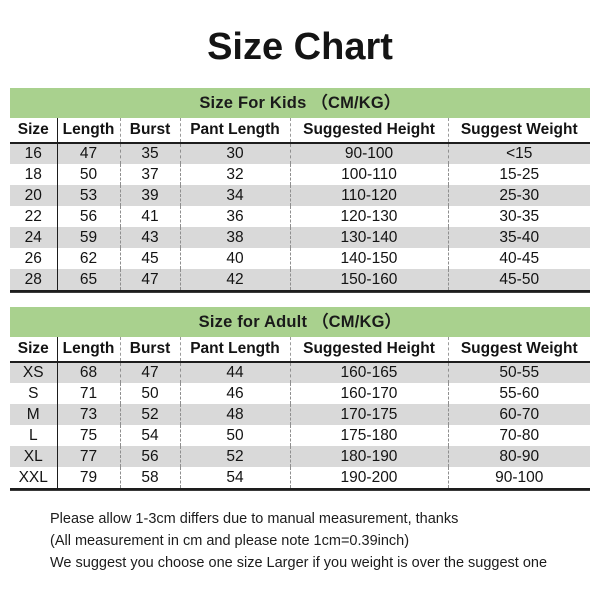  Describe the element at coordinates (518, 153) in the screenshot. I see `cell-suggest-weight: <15` at that location.